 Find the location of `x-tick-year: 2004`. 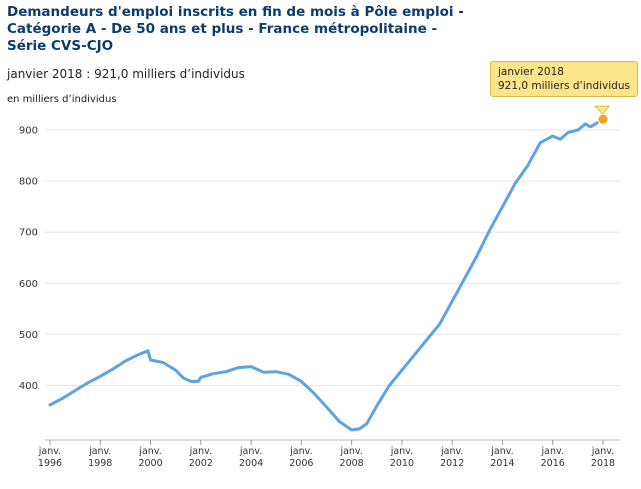

x-tick-year: 2004 is located at coordinates (251, 463).